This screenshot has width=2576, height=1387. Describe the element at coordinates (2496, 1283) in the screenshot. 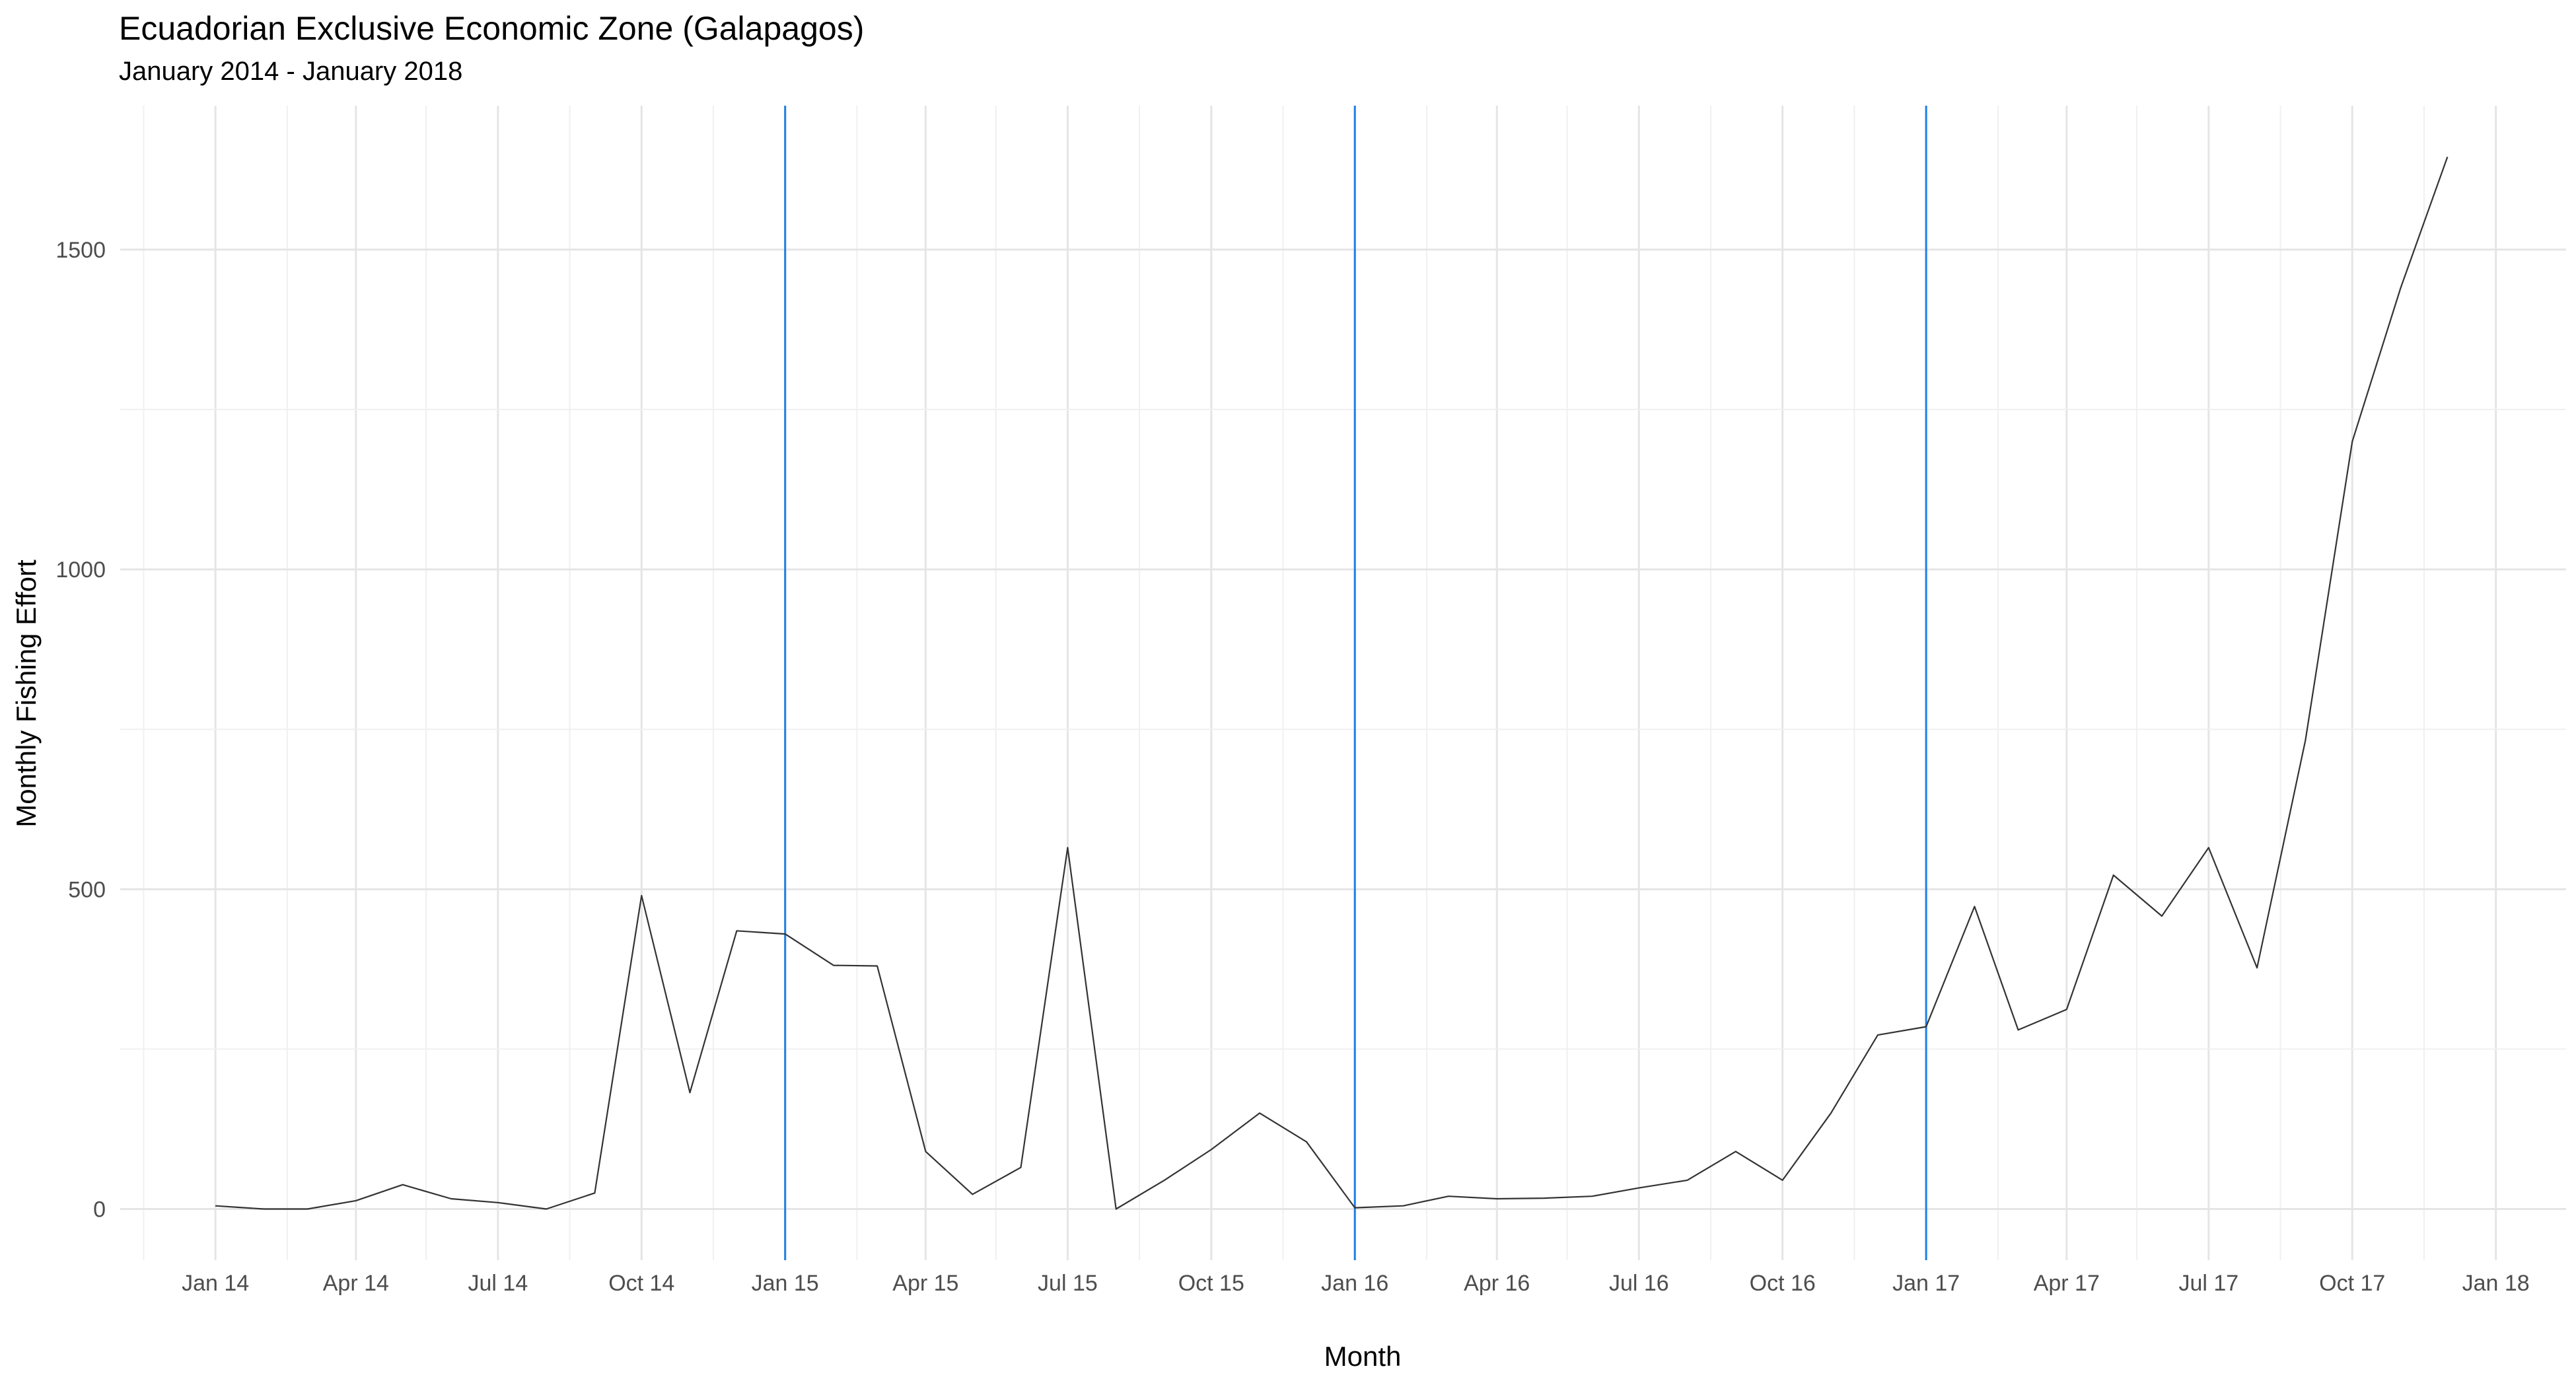

I see `x-tick-label: Jan 18` at that location.